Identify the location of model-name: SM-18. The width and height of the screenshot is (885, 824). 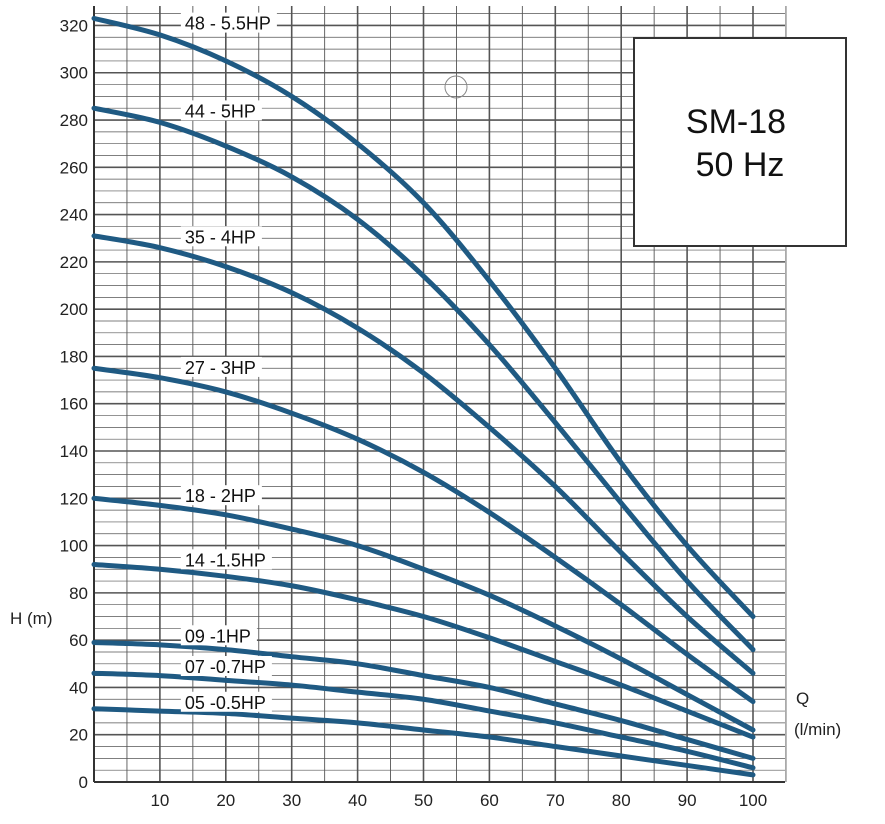
(736, 122).